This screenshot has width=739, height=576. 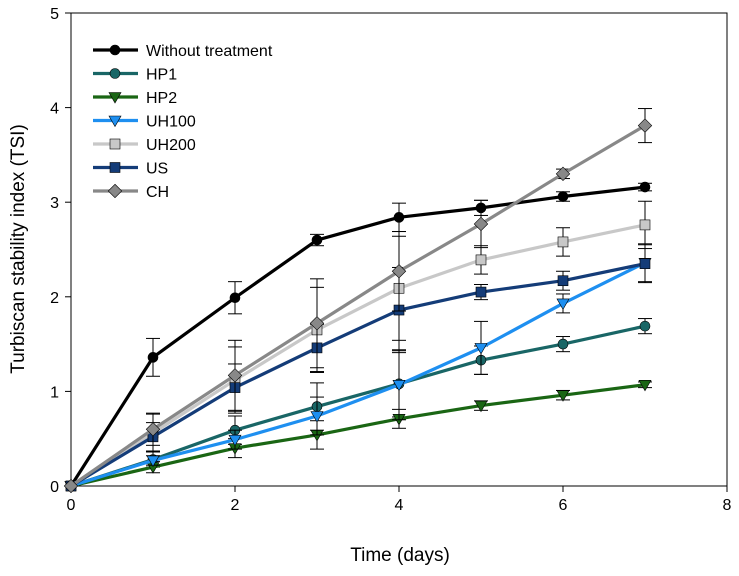 I want to click on y-tick-label: 5, so click(x=54, y=14).